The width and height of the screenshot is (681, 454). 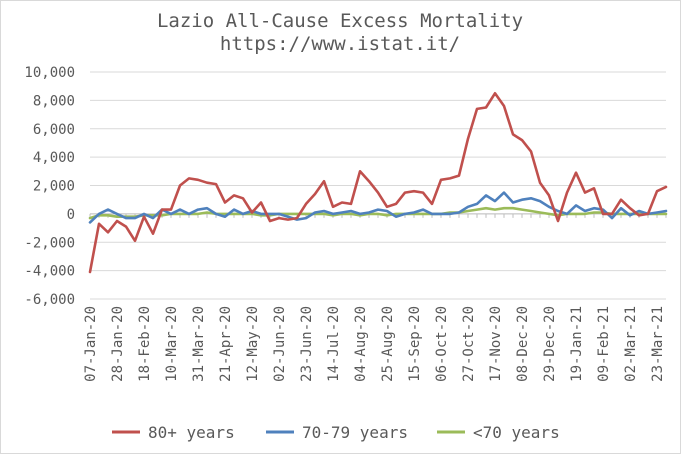 What do you see at coordinates (496, 344) in the screenshot?
I see `x-tick-label: 17-Nov-20` at bounding box center [496, 344].